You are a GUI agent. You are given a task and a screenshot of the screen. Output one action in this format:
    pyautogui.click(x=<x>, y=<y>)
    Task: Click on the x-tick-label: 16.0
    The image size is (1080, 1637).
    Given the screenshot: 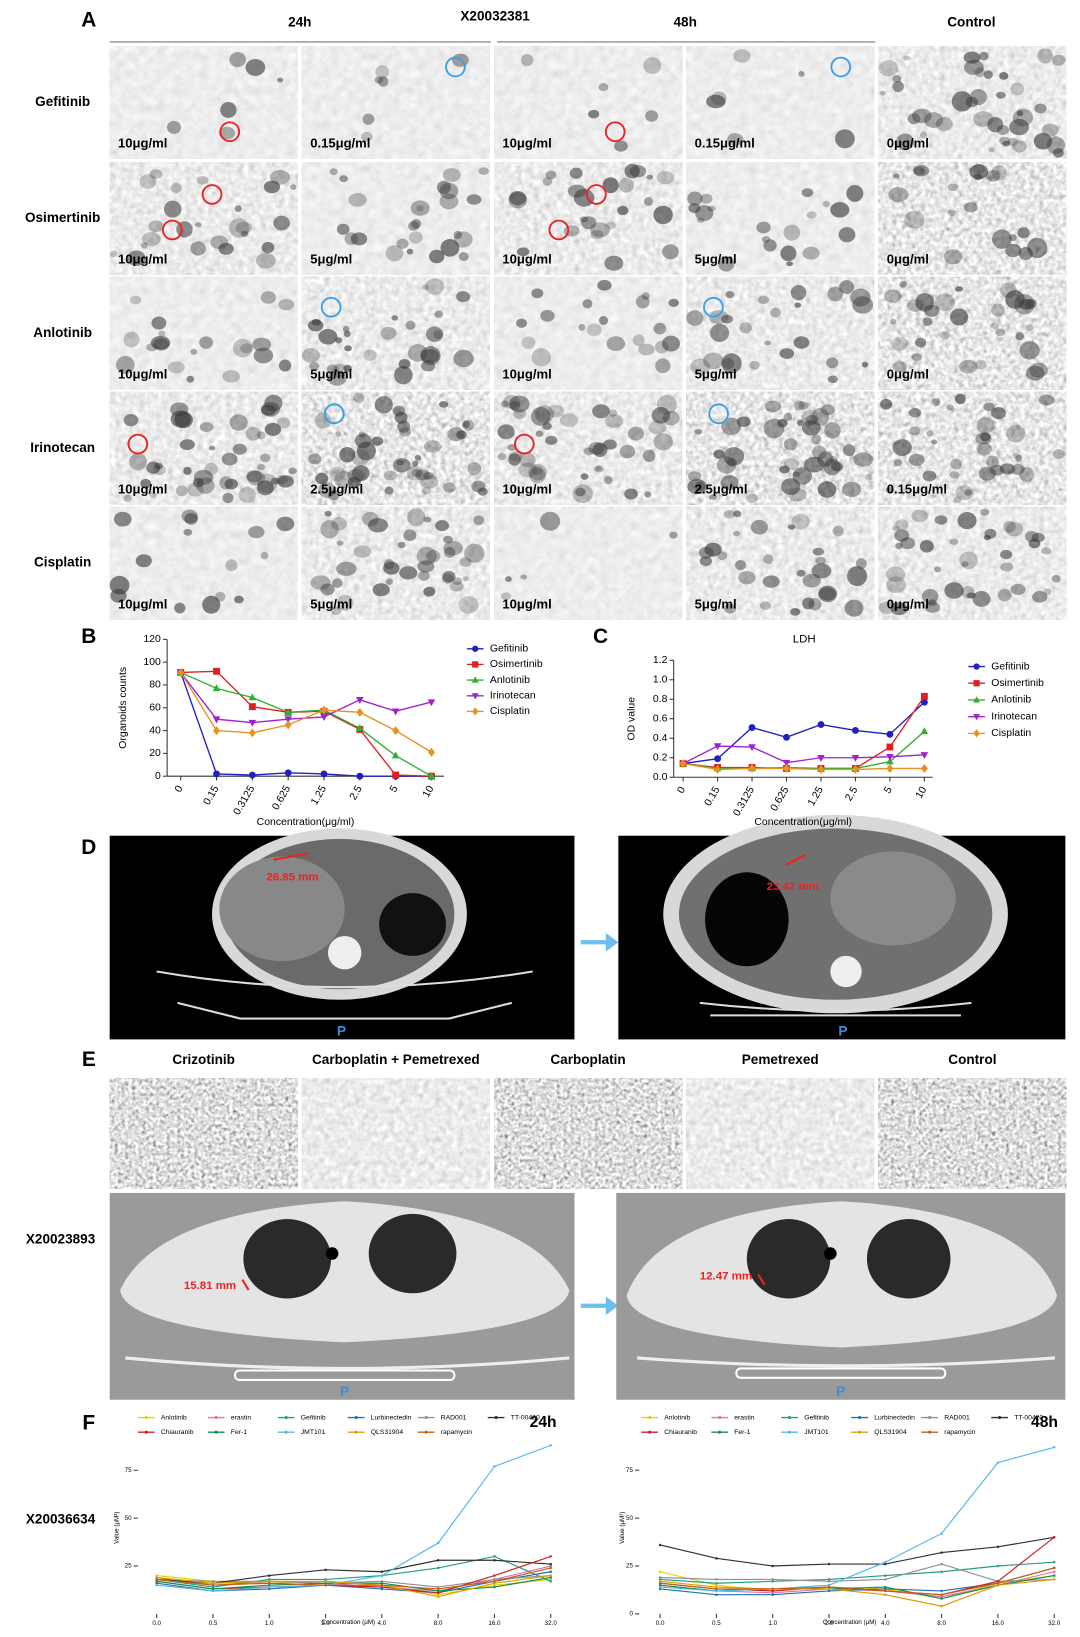 What is the action you would take?
    pyautogui.click(x=494, y=1623)
    